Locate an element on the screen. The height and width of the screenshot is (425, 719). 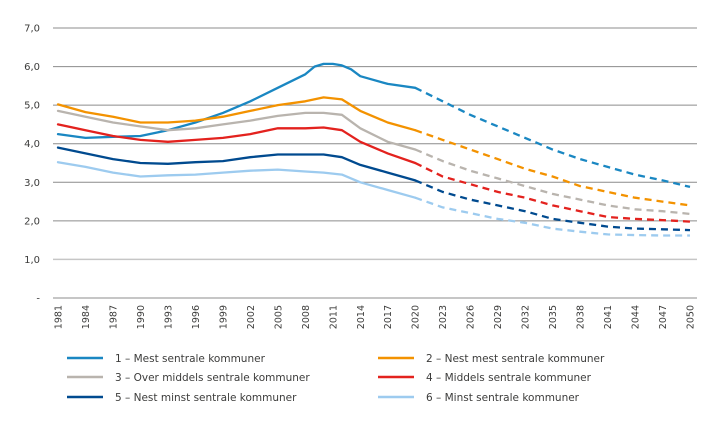
x-tick-label: 2050 is located at coordinates (691, 317).